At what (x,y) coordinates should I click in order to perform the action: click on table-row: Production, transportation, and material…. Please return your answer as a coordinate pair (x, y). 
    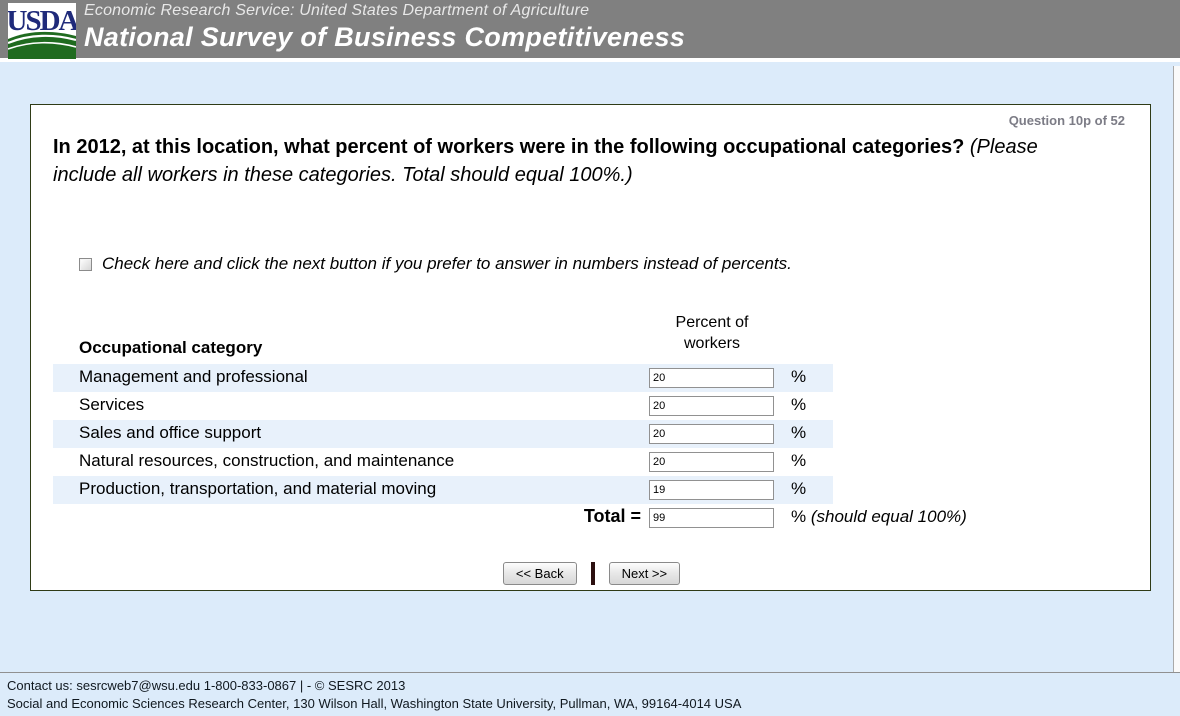
    Looking at the image, I should click on (591, 490).